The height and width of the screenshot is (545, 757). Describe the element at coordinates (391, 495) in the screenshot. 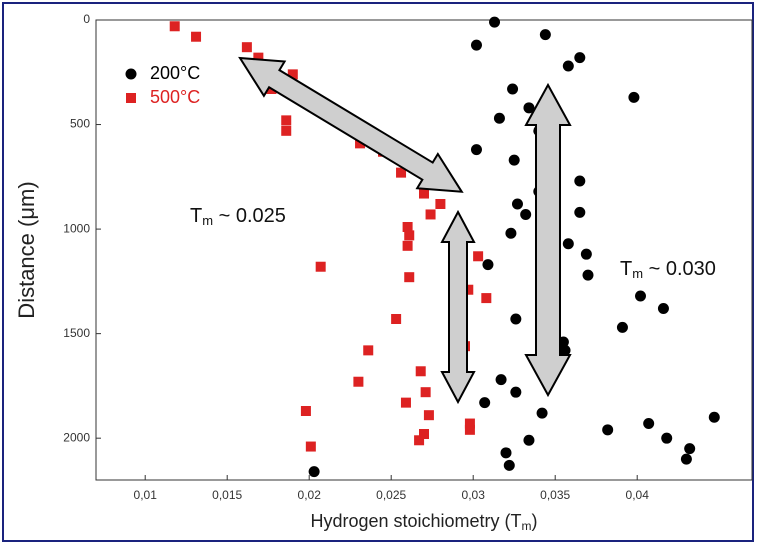

I see `x-tick-label: 0,025` at that location.